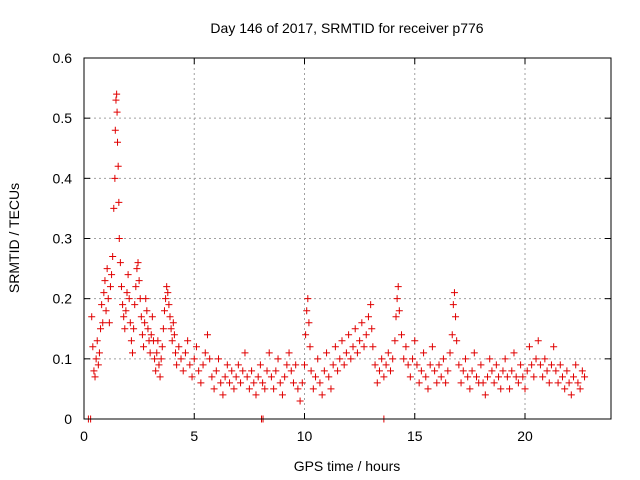  Describe the element at coordinates (63, 359) in the screenshot. I see `y-tick-label: 0.1` at that location.